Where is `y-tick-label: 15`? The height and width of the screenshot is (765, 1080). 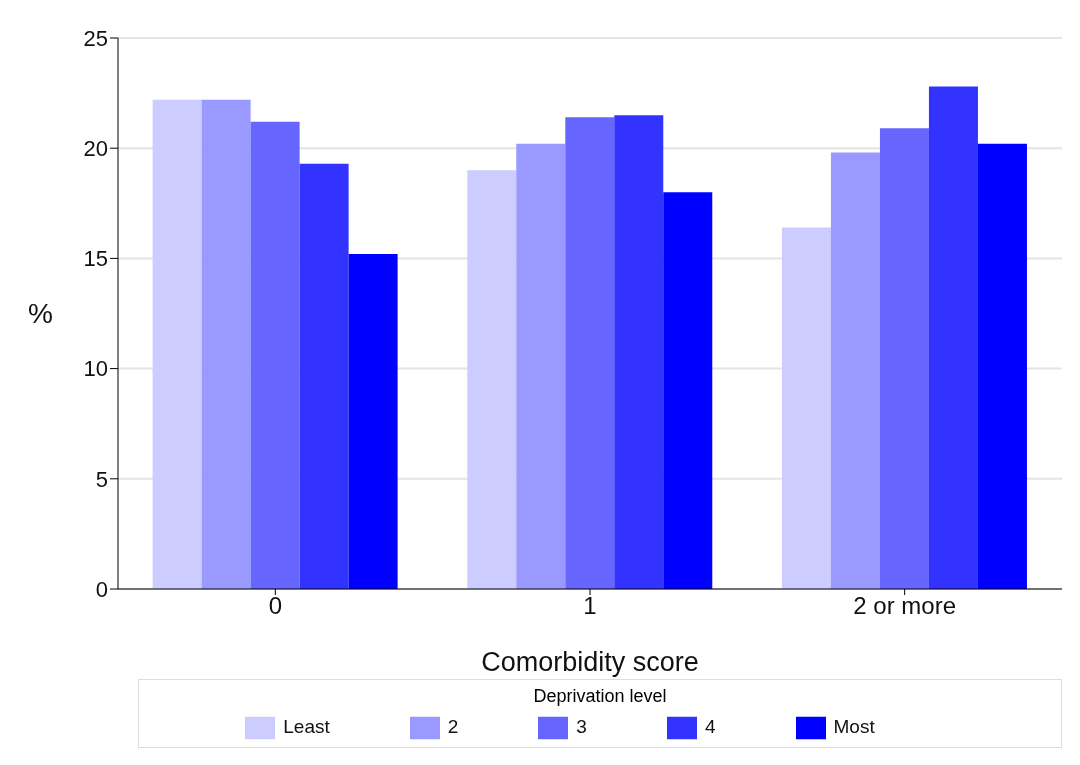
y-tick-label: 15 is located at coordinates (95, 259).